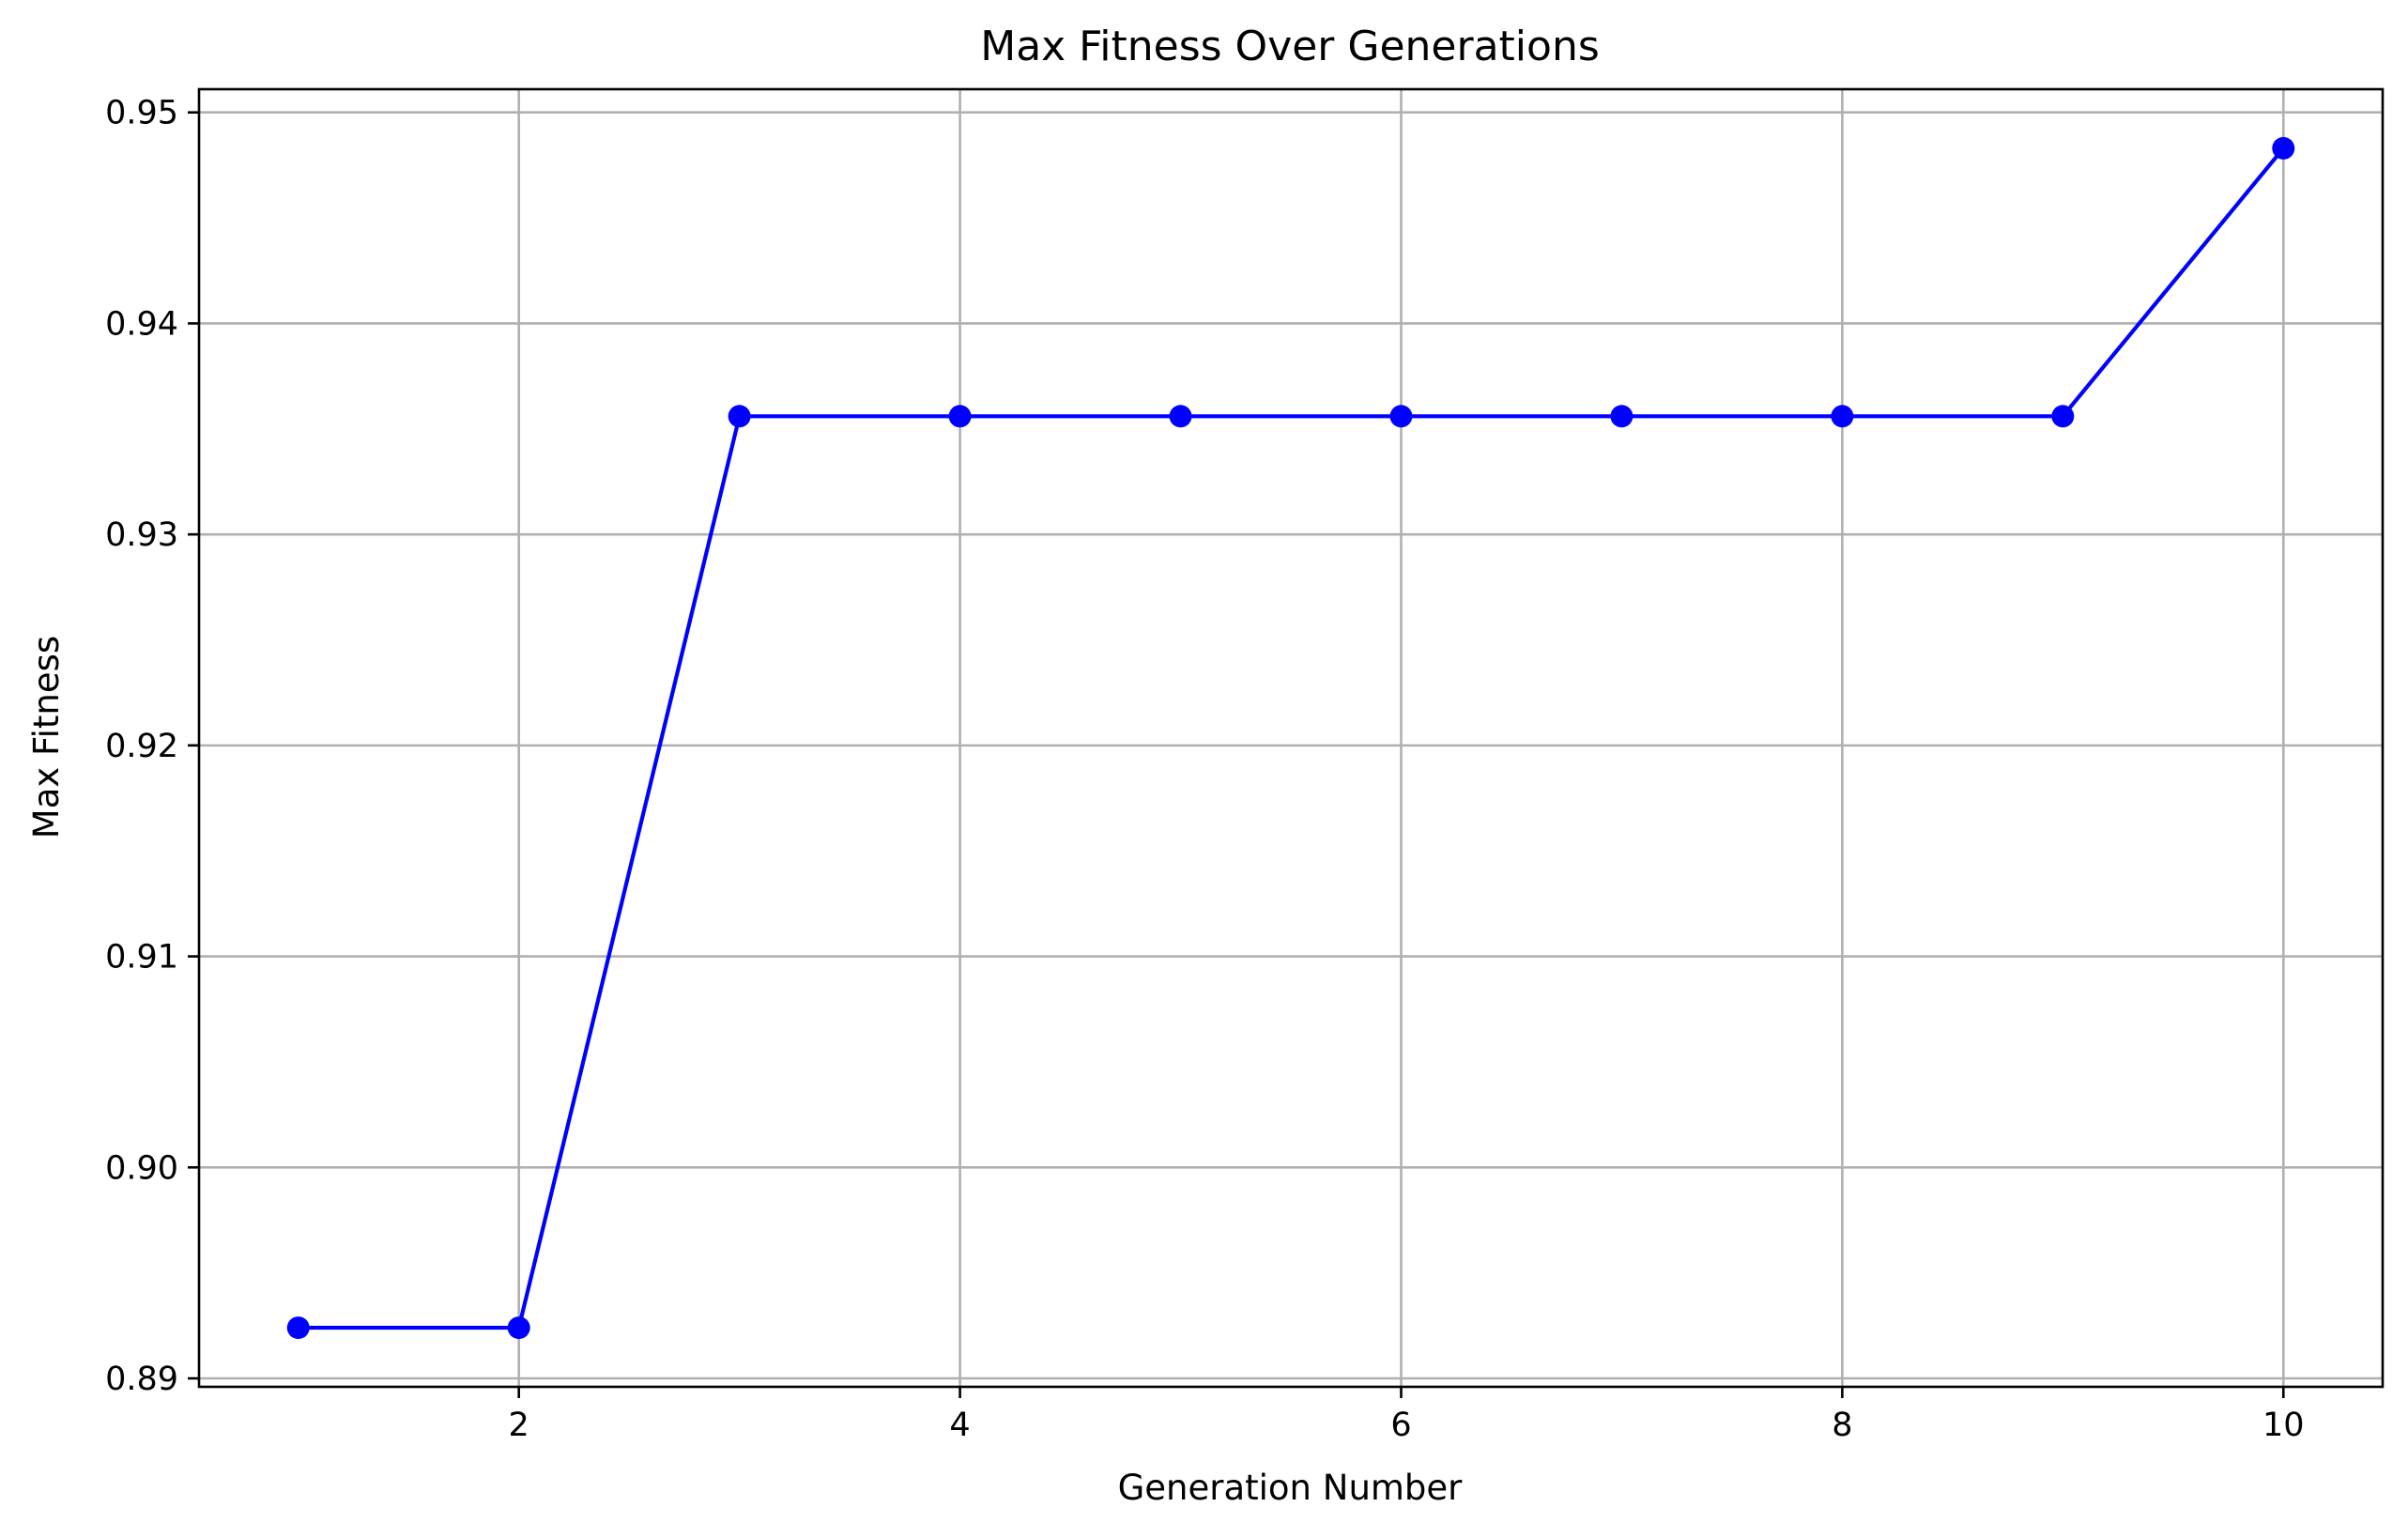 This screenshot has width=2408, height=1538. Describe the element at coordinates (1290, 46) in the screenshot. I see `chart-title: Max Fitness Over Generations` at that location.